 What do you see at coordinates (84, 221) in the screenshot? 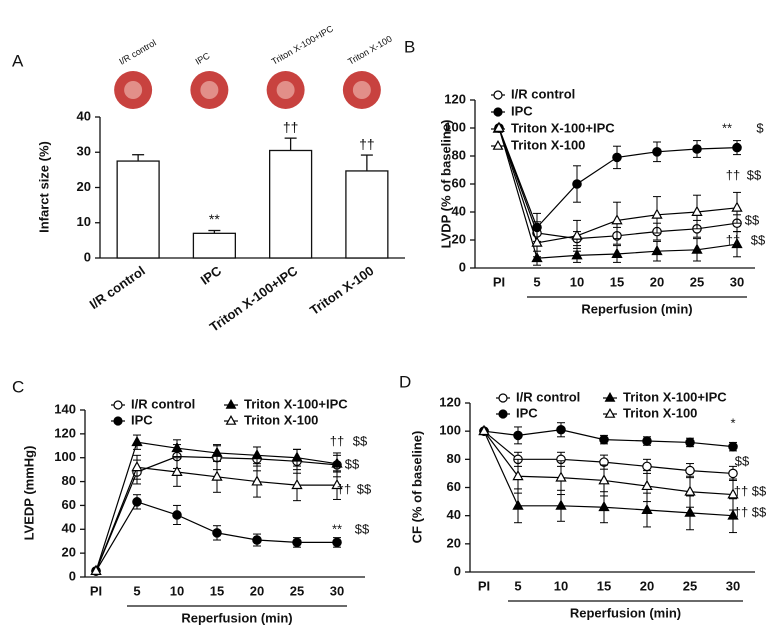
I see `y-tick-label: 10` at bounding box center [84, 221].